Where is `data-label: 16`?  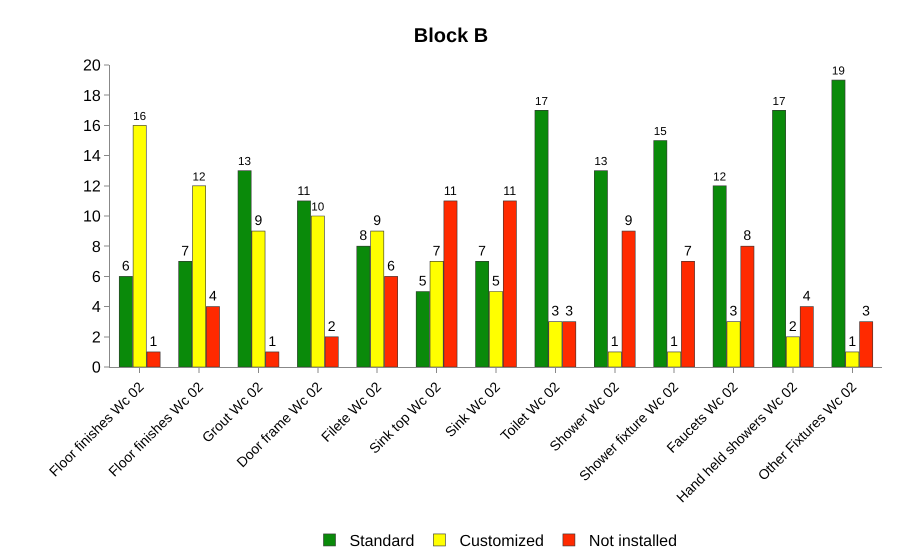 data-label: 16 is located at coordinates (139, 116).